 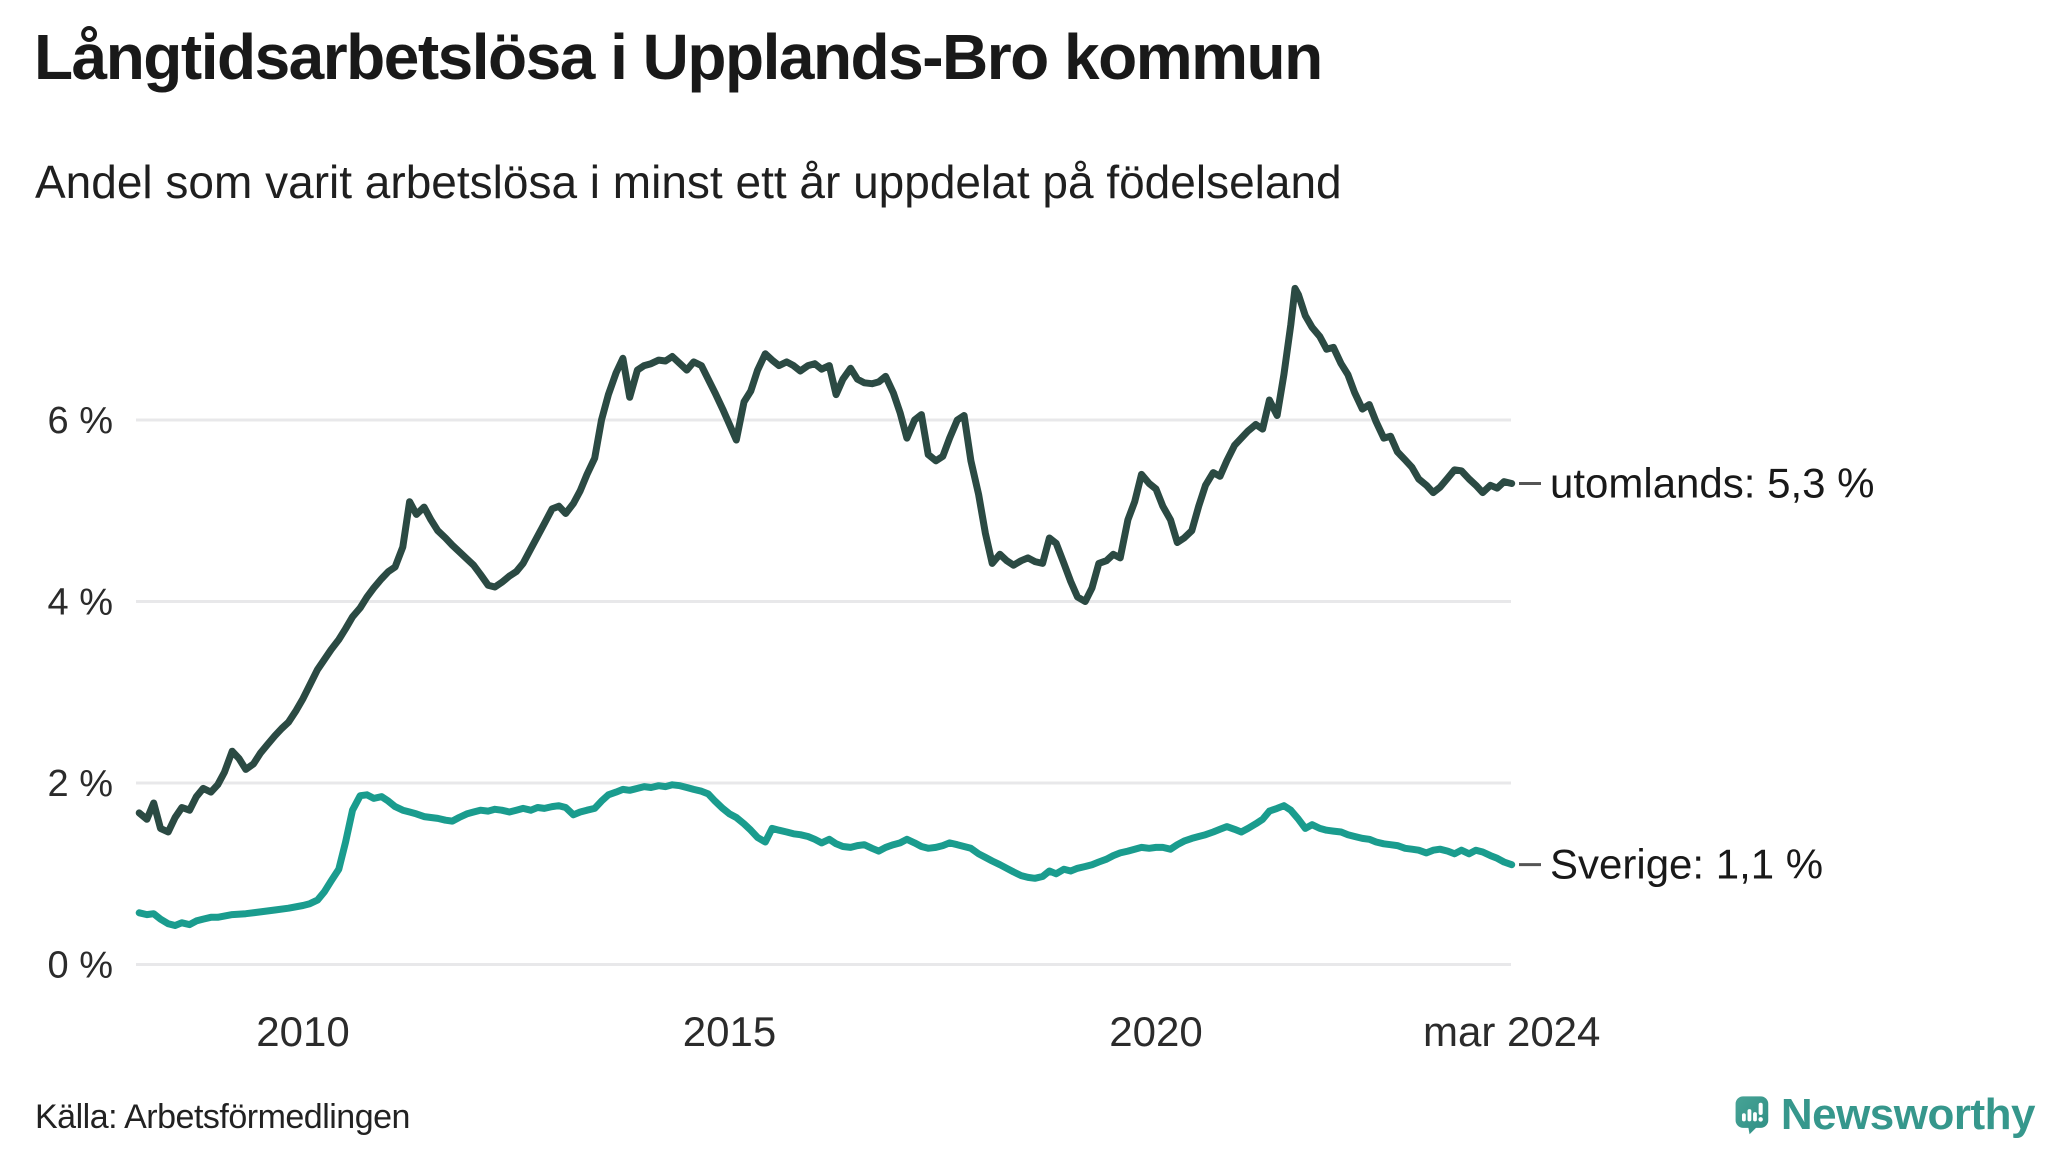 What do you see at coordinates (729, 1031) in the screenshot?
I see `x-tick-label-2015: 2015` at bounding box center [729, 1031].